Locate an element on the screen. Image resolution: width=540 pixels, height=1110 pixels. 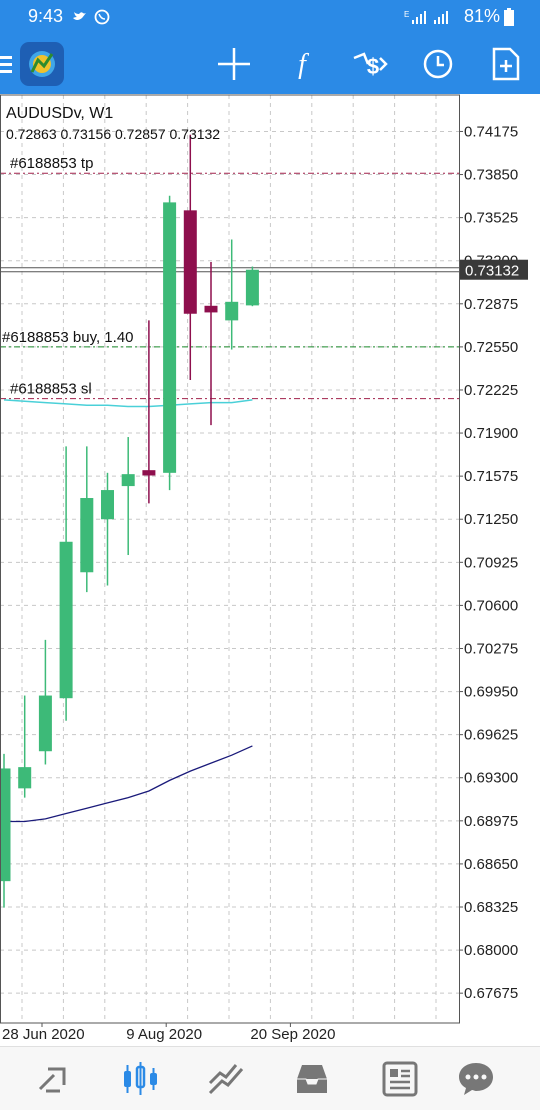
stop-loss-line-label: #6188853 sl is located at coordinates (51, 389).